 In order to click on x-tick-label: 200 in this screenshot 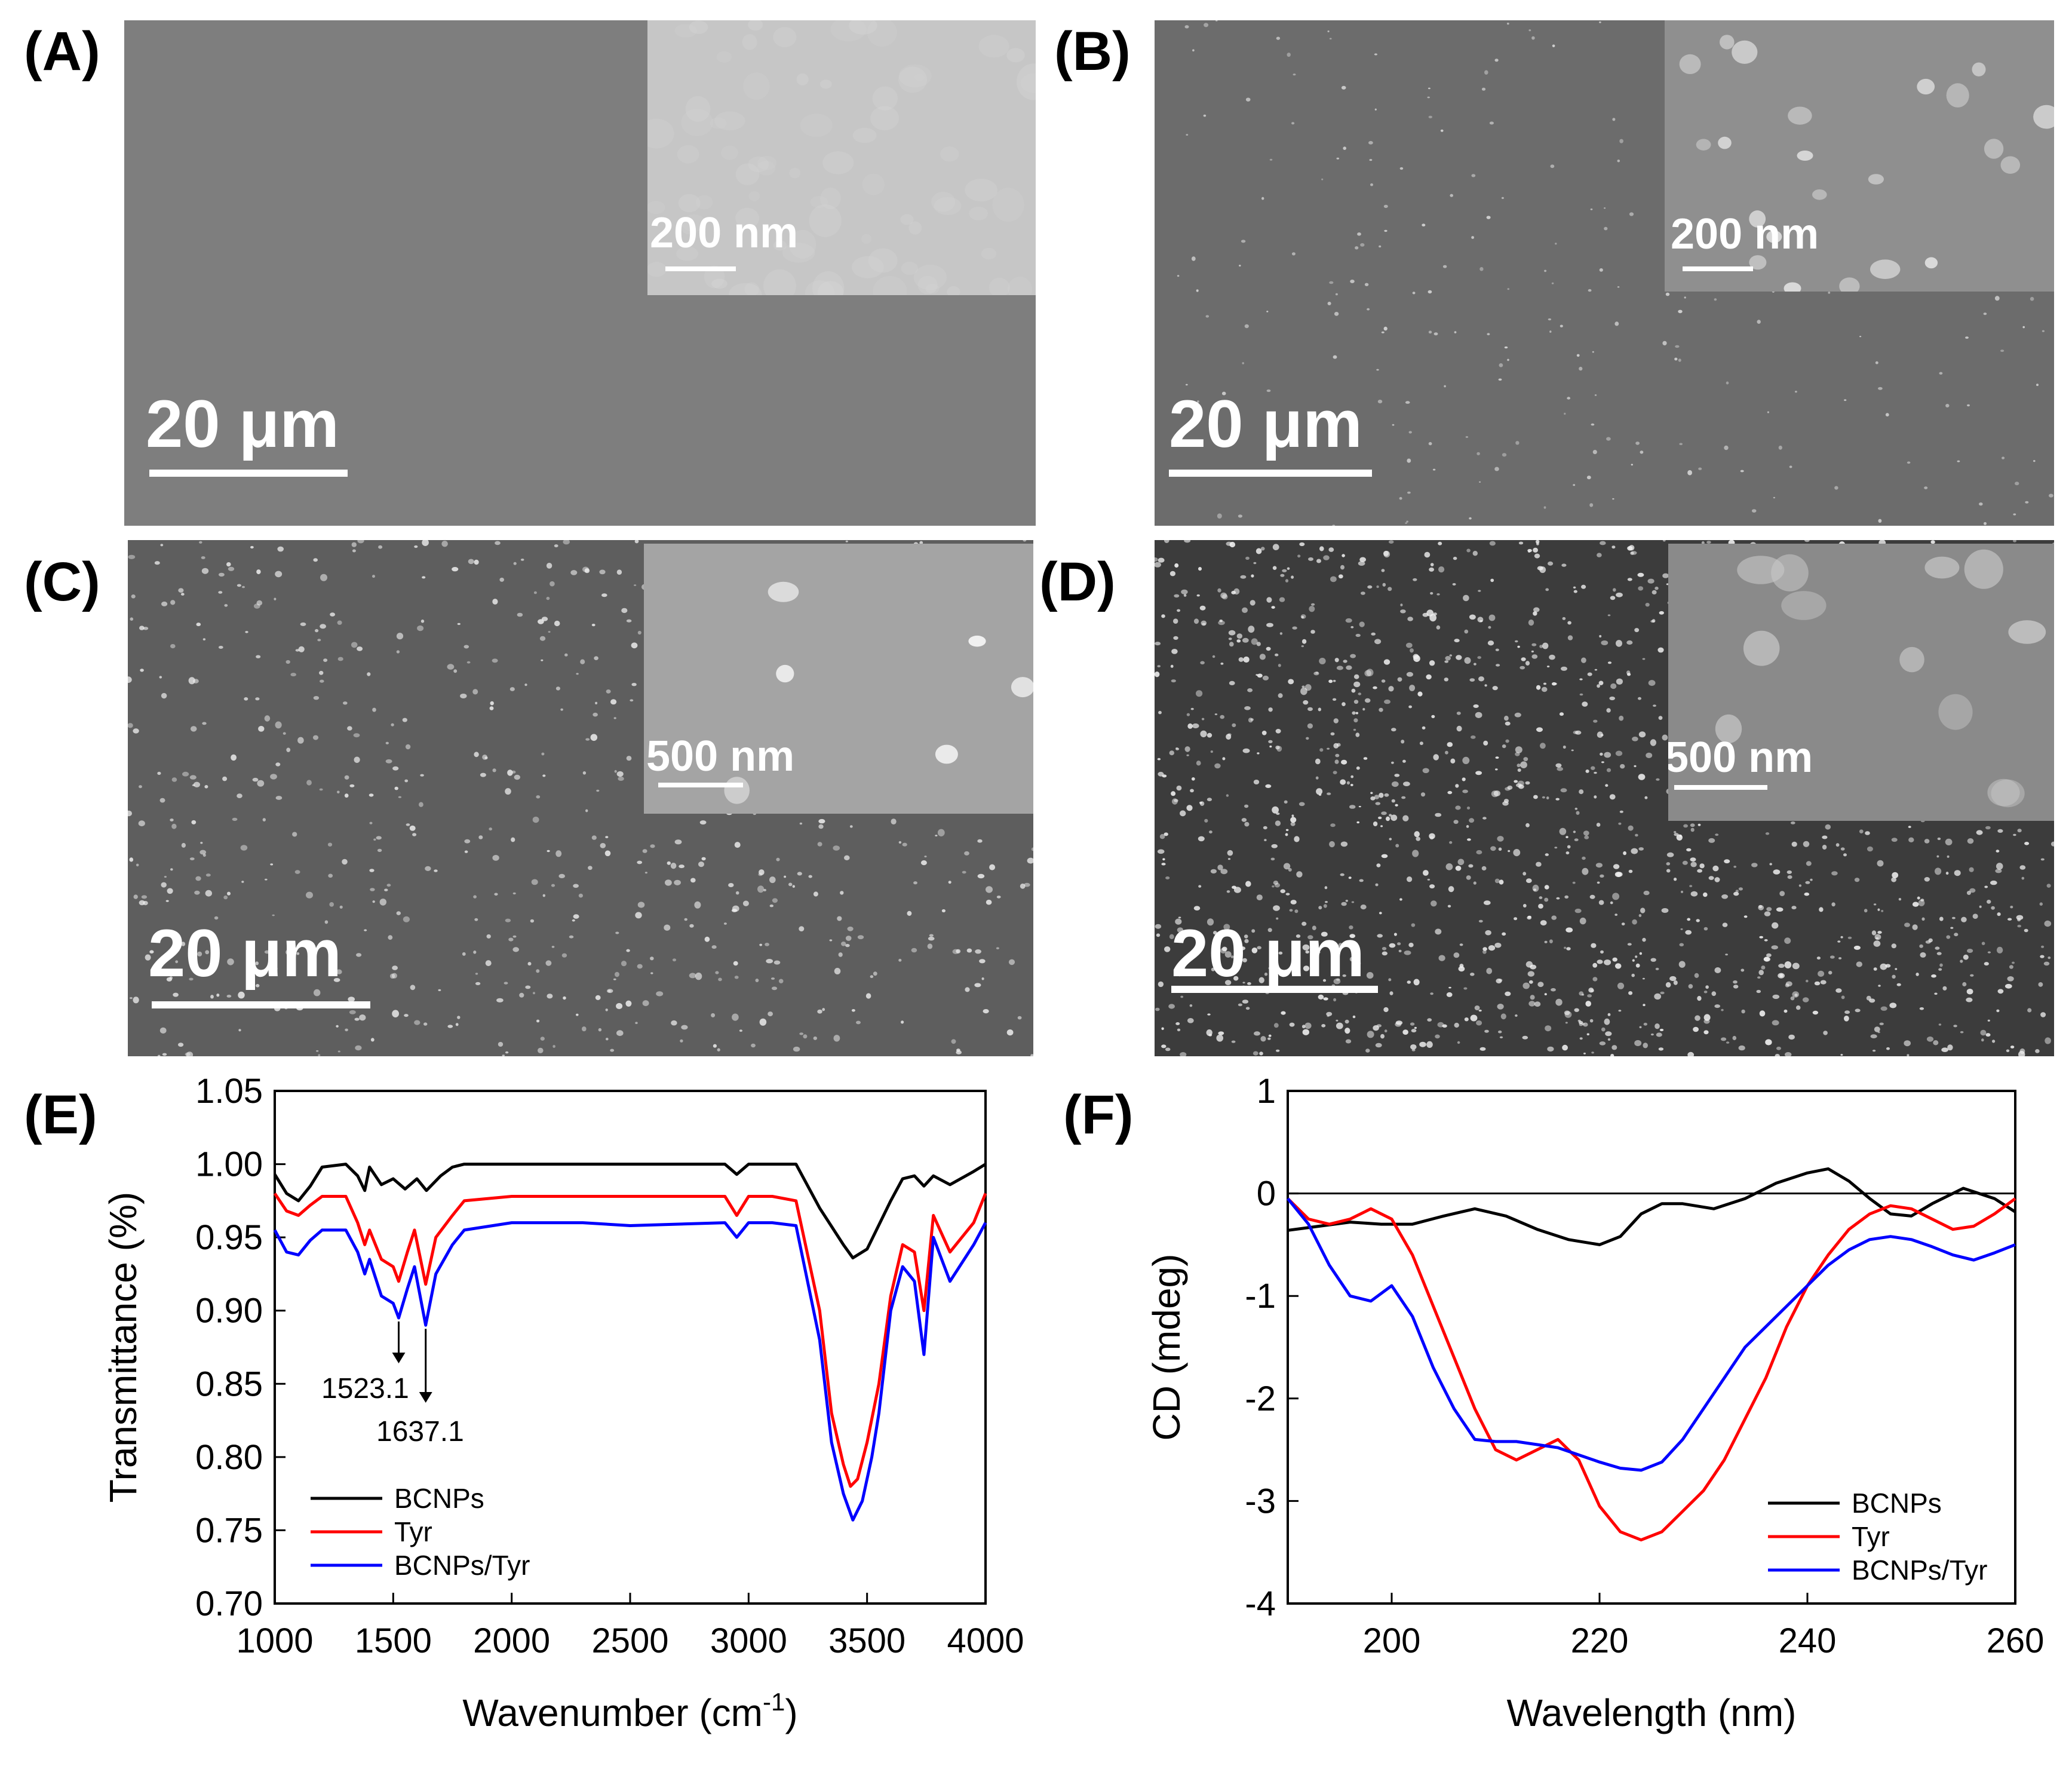, I will do `click(1392, 1640)`.